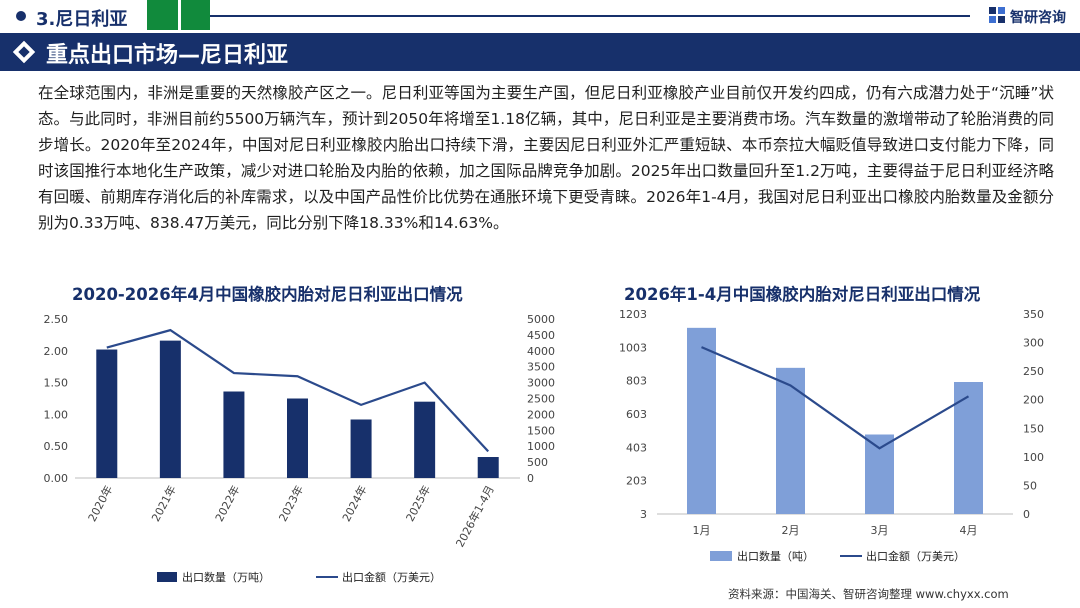  Describe the element at coordinates (354, 503) in the screenshot. I see `chart1-x-tick: 2024年` at that location.